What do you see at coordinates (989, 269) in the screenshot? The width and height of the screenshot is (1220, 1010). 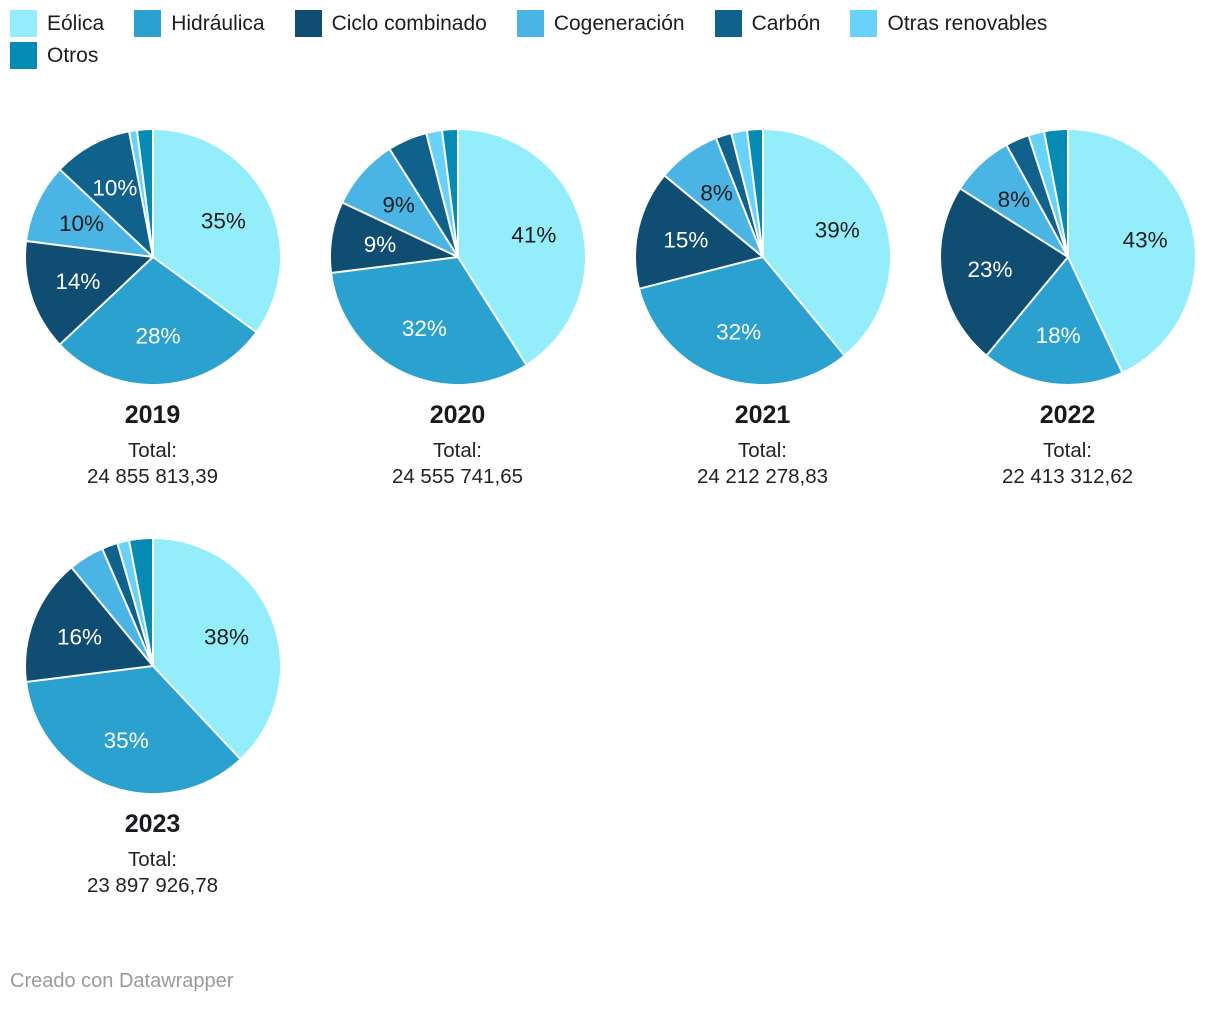 I see `slice-label-2022-ciclo-combinado: 23%` at bounding box center [989, 269].